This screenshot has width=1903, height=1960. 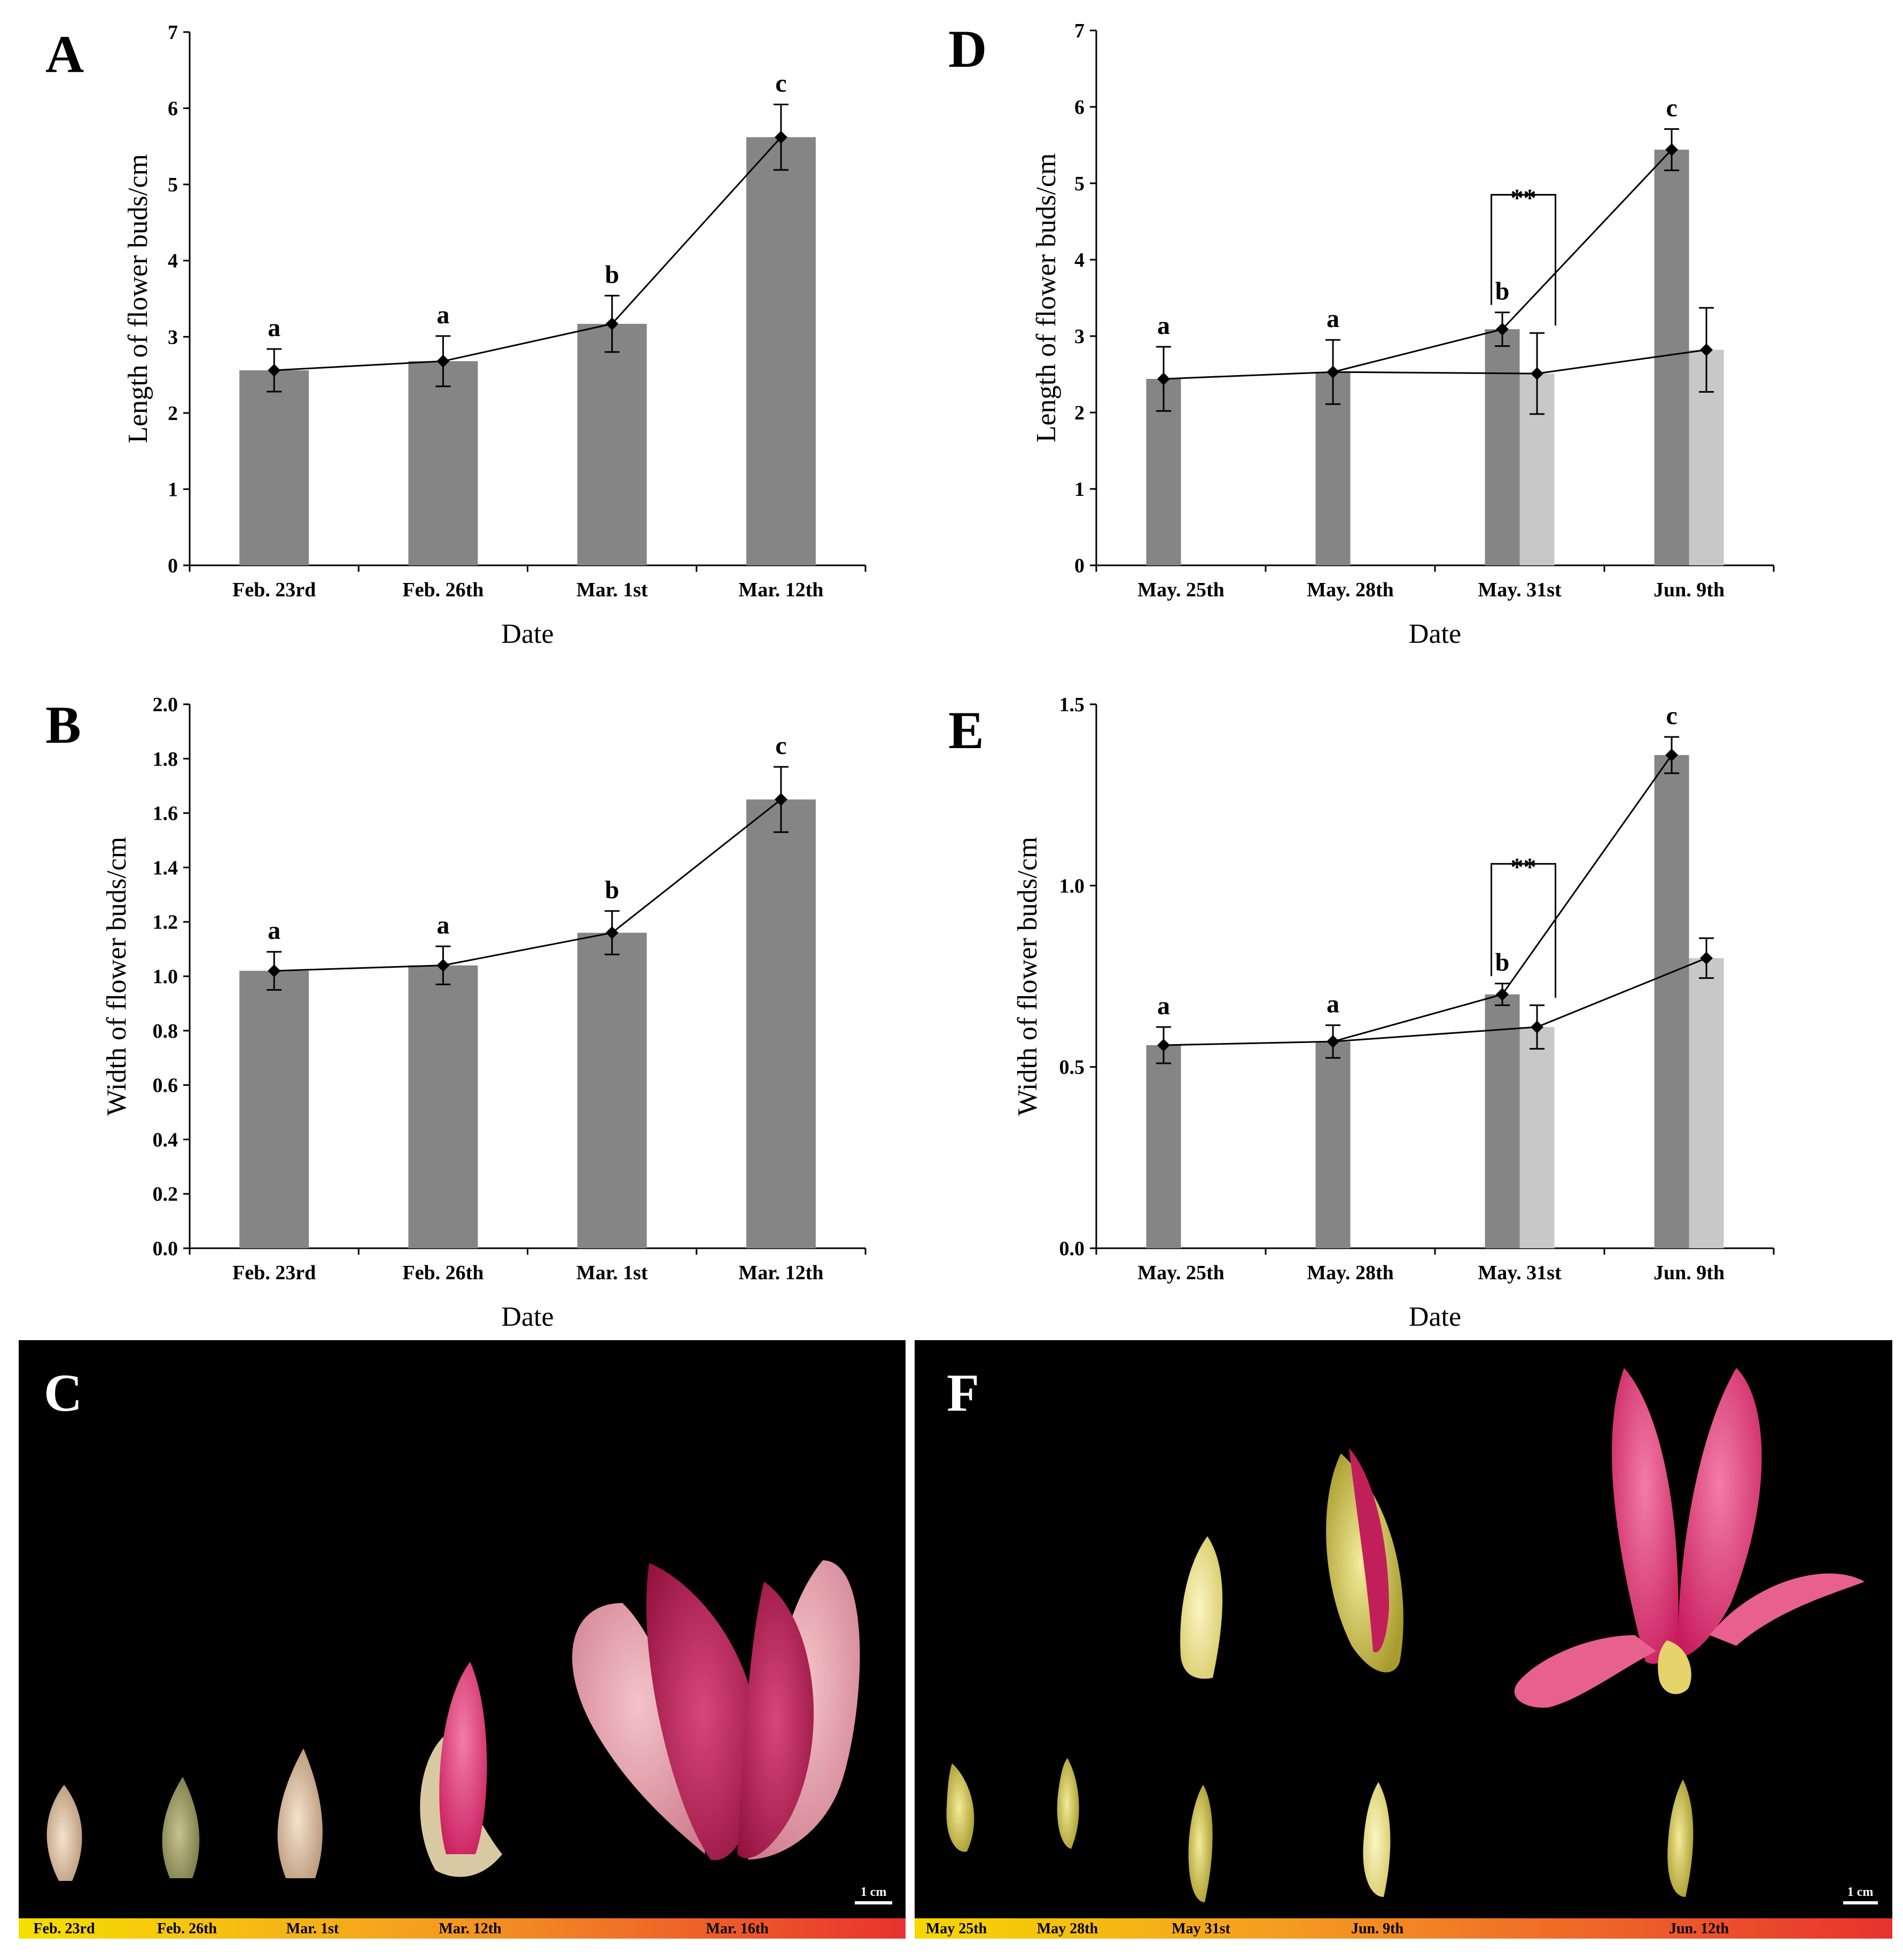 What do you see at coordinates (1699, 1928) in the screenshot?
I see `photo-date-label: Jun. 12th` at bounding box center [1699, 1928].